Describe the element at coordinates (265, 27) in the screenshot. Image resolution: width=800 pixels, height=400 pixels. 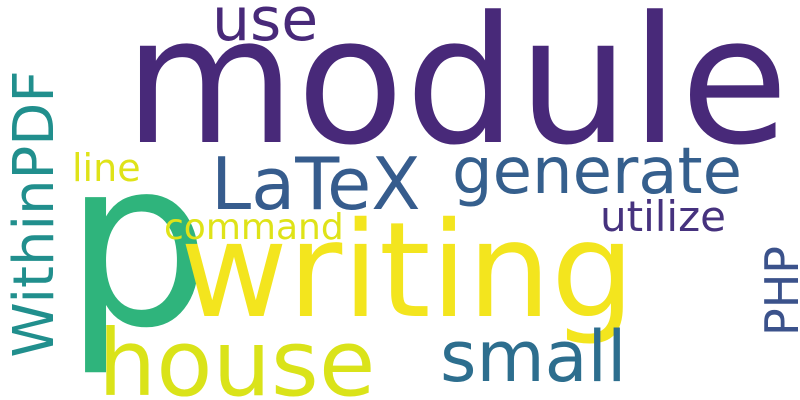
I see `word-use: use` at that location.